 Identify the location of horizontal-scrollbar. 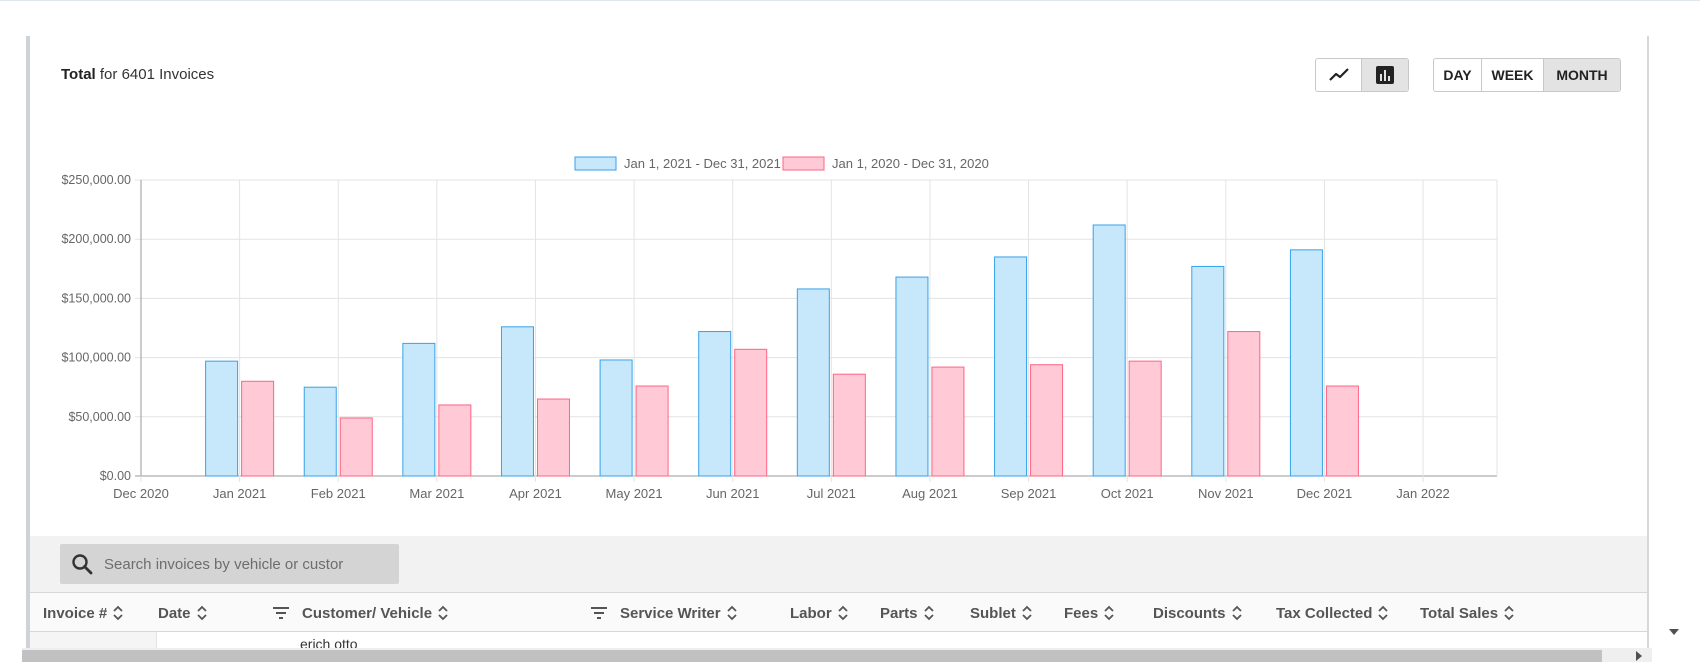
(837, 655).